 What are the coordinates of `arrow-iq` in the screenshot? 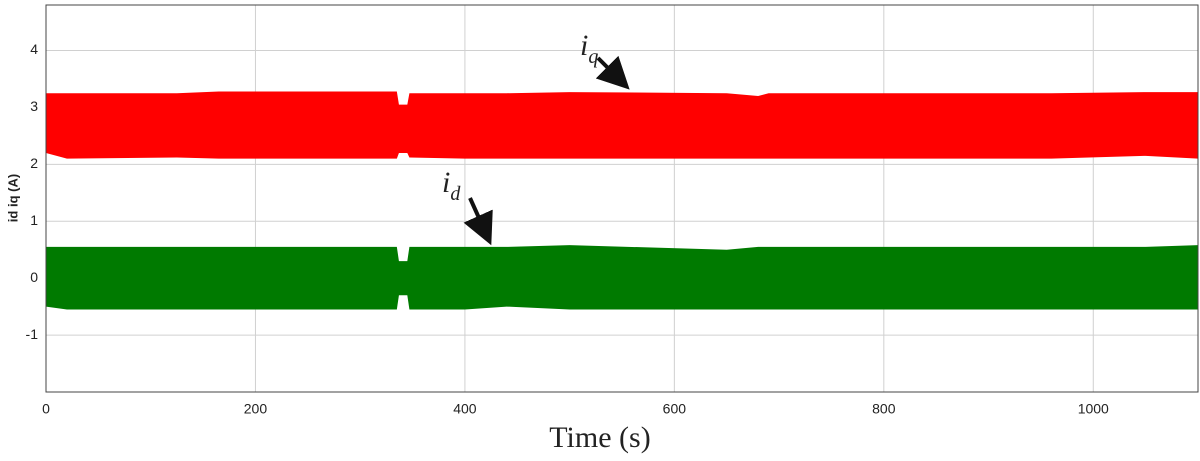 It's located at (612, 72).